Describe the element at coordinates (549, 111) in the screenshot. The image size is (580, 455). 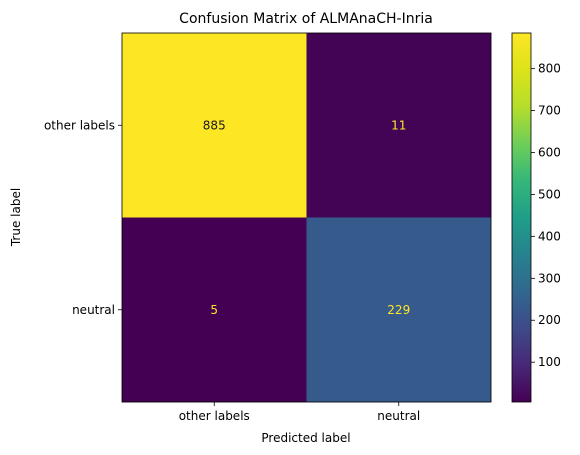
I see `colorbar-tick-label: 700` at that location.